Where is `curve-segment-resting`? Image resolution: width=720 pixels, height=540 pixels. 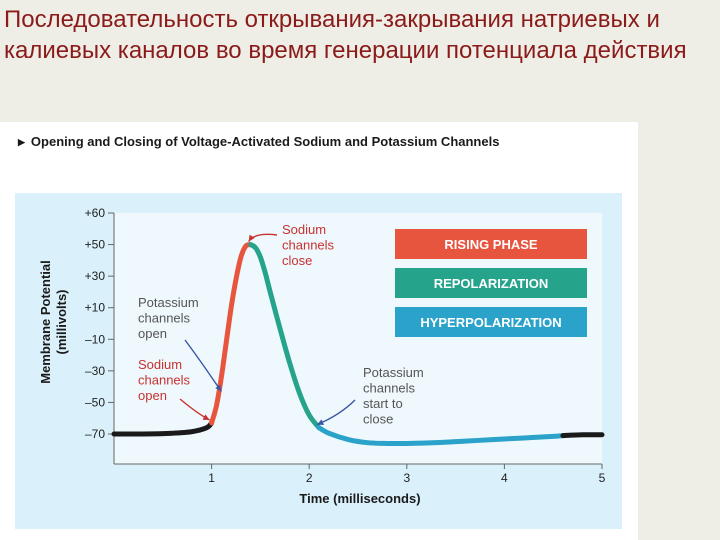 curve-segment-resting is located at coordinates (163, 428).